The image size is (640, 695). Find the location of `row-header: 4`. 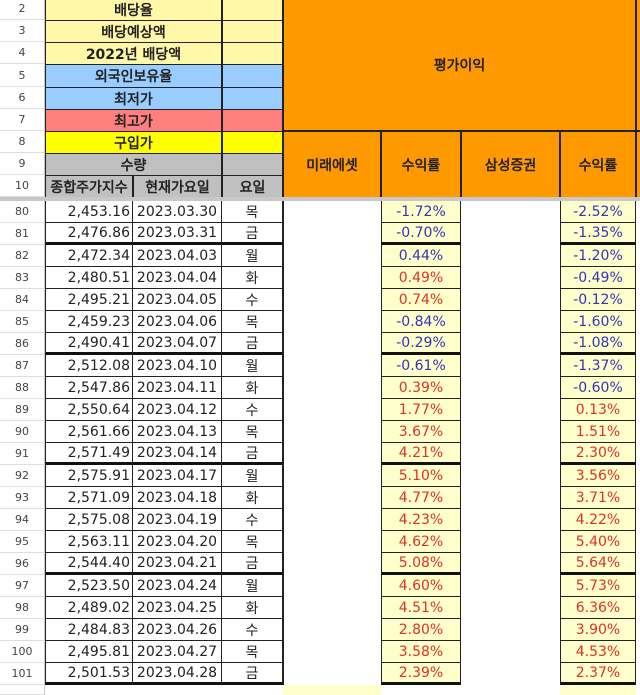

row-header: 4 is located at coordinates (22, 53).